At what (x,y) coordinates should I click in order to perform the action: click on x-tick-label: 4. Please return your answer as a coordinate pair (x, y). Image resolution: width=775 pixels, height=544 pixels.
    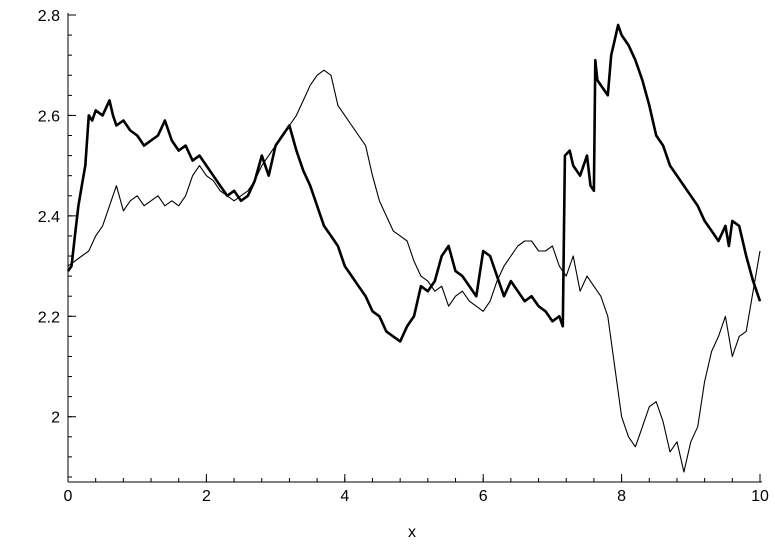
    Looking at the image, I should click on (344, 496).